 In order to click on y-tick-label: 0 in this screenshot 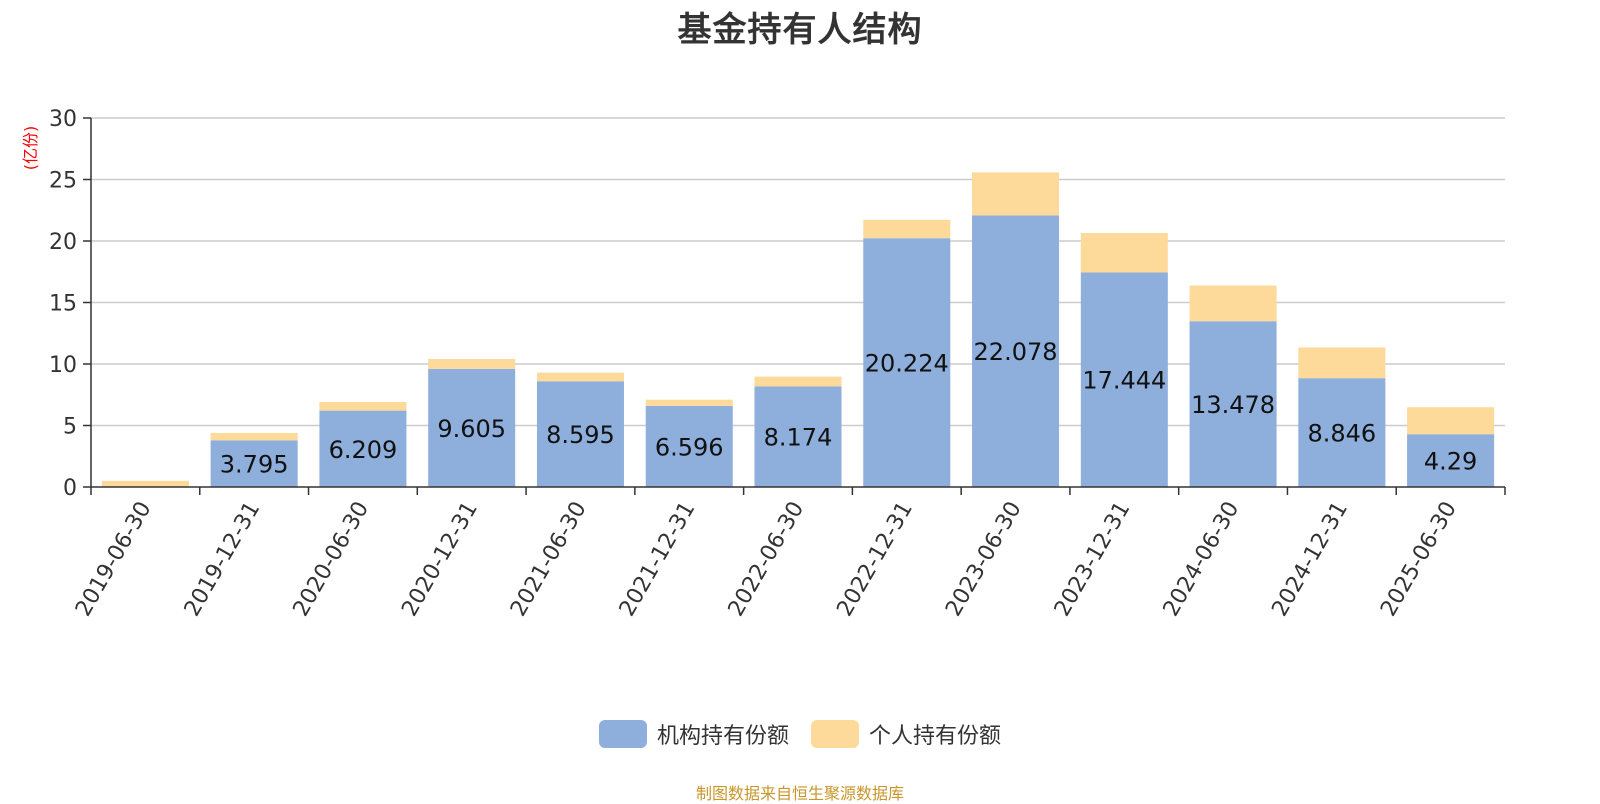, I will do `click(70, 488)`.